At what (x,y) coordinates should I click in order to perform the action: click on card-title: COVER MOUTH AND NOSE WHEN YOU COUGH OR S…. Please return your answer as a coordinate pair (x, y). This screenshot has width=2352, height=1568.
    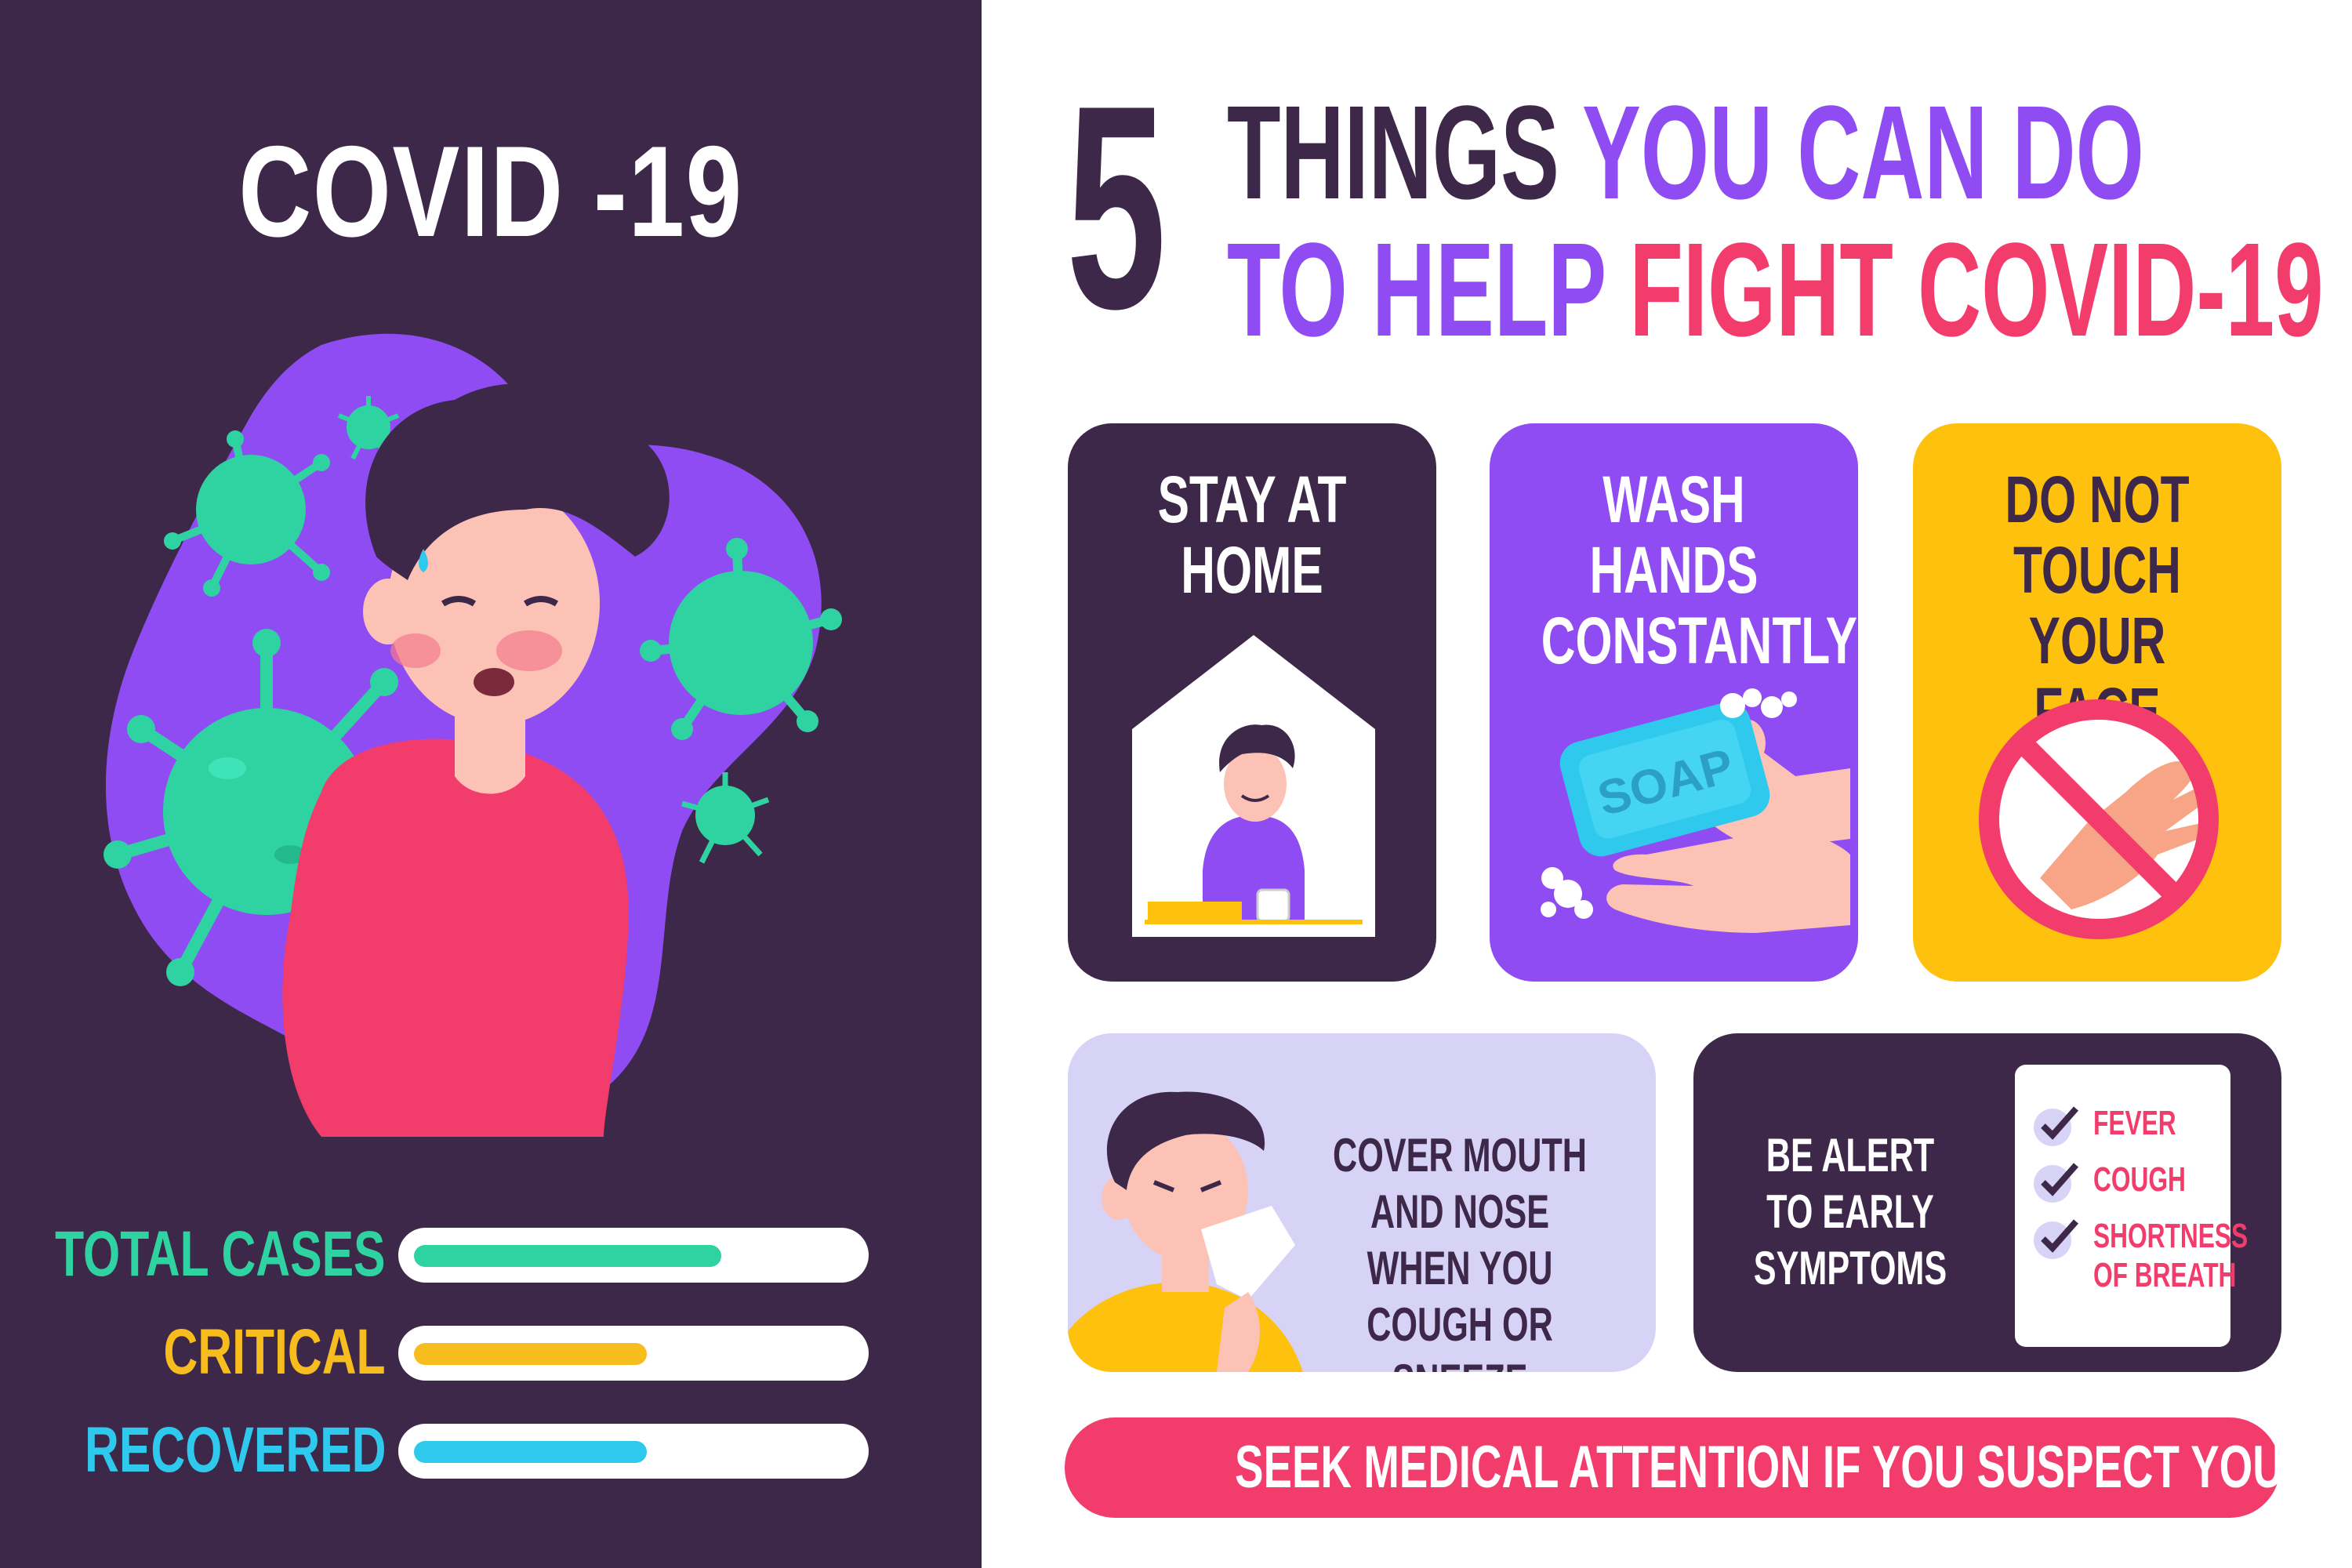
    Looking at the image, I should click on (1460, 1250).